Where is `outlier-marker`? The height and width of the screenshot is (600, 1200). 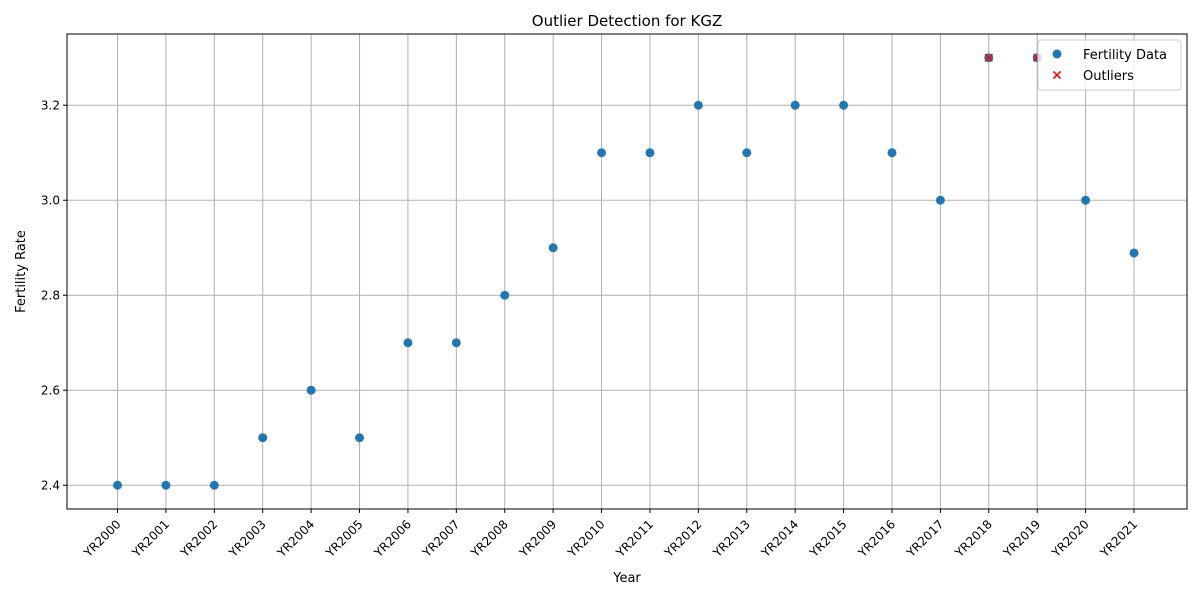 outlier-marker is located at coordinates (988, 57).